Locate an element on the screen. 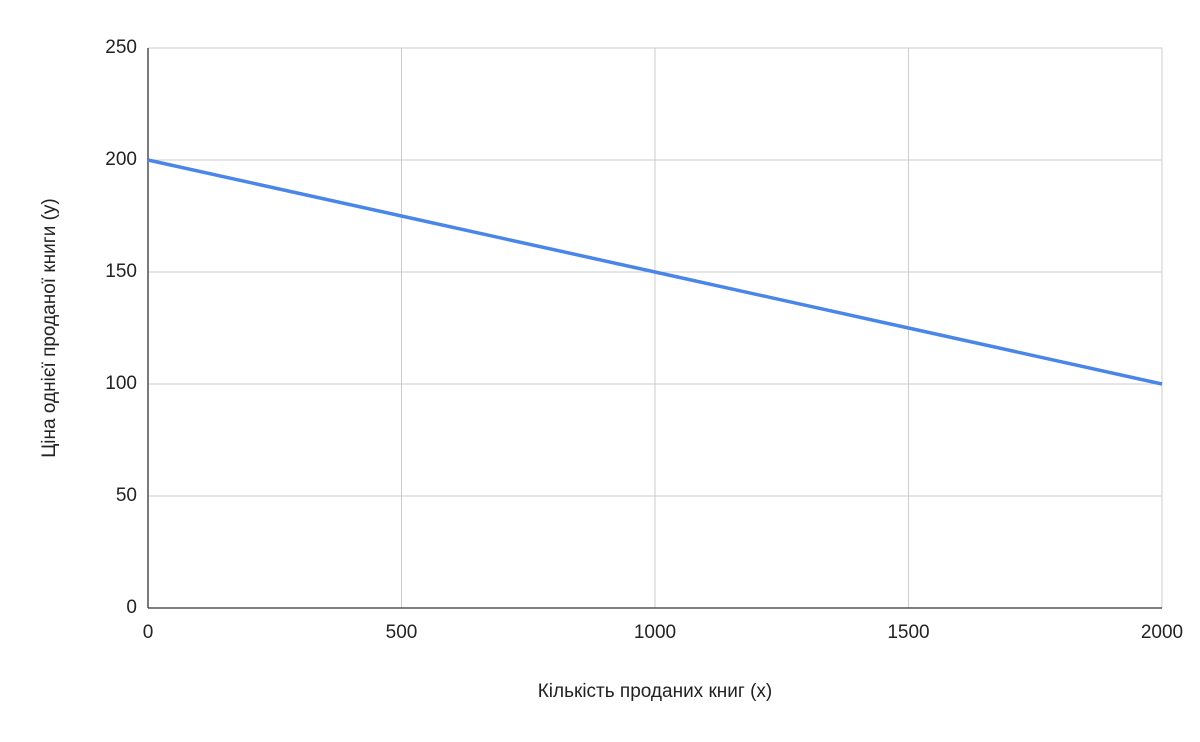 This screenshot has width=1200, height=742. x-tick-label: 500 is located at coordinates (402, 632).